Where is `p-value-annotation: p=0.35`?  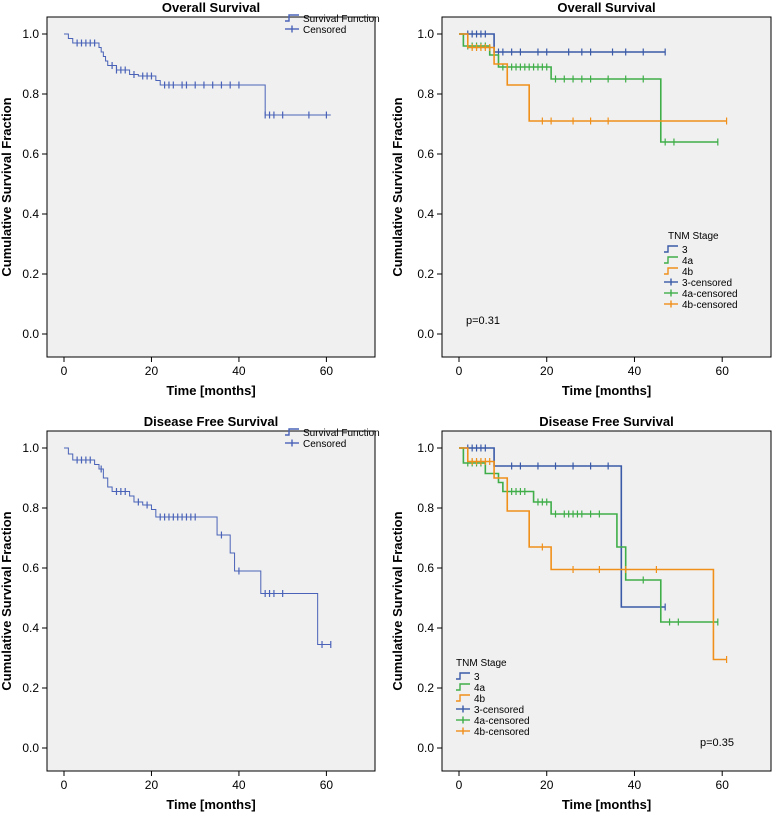
p-value-annotation: p=0.35 is located at coordinates (717, 743).